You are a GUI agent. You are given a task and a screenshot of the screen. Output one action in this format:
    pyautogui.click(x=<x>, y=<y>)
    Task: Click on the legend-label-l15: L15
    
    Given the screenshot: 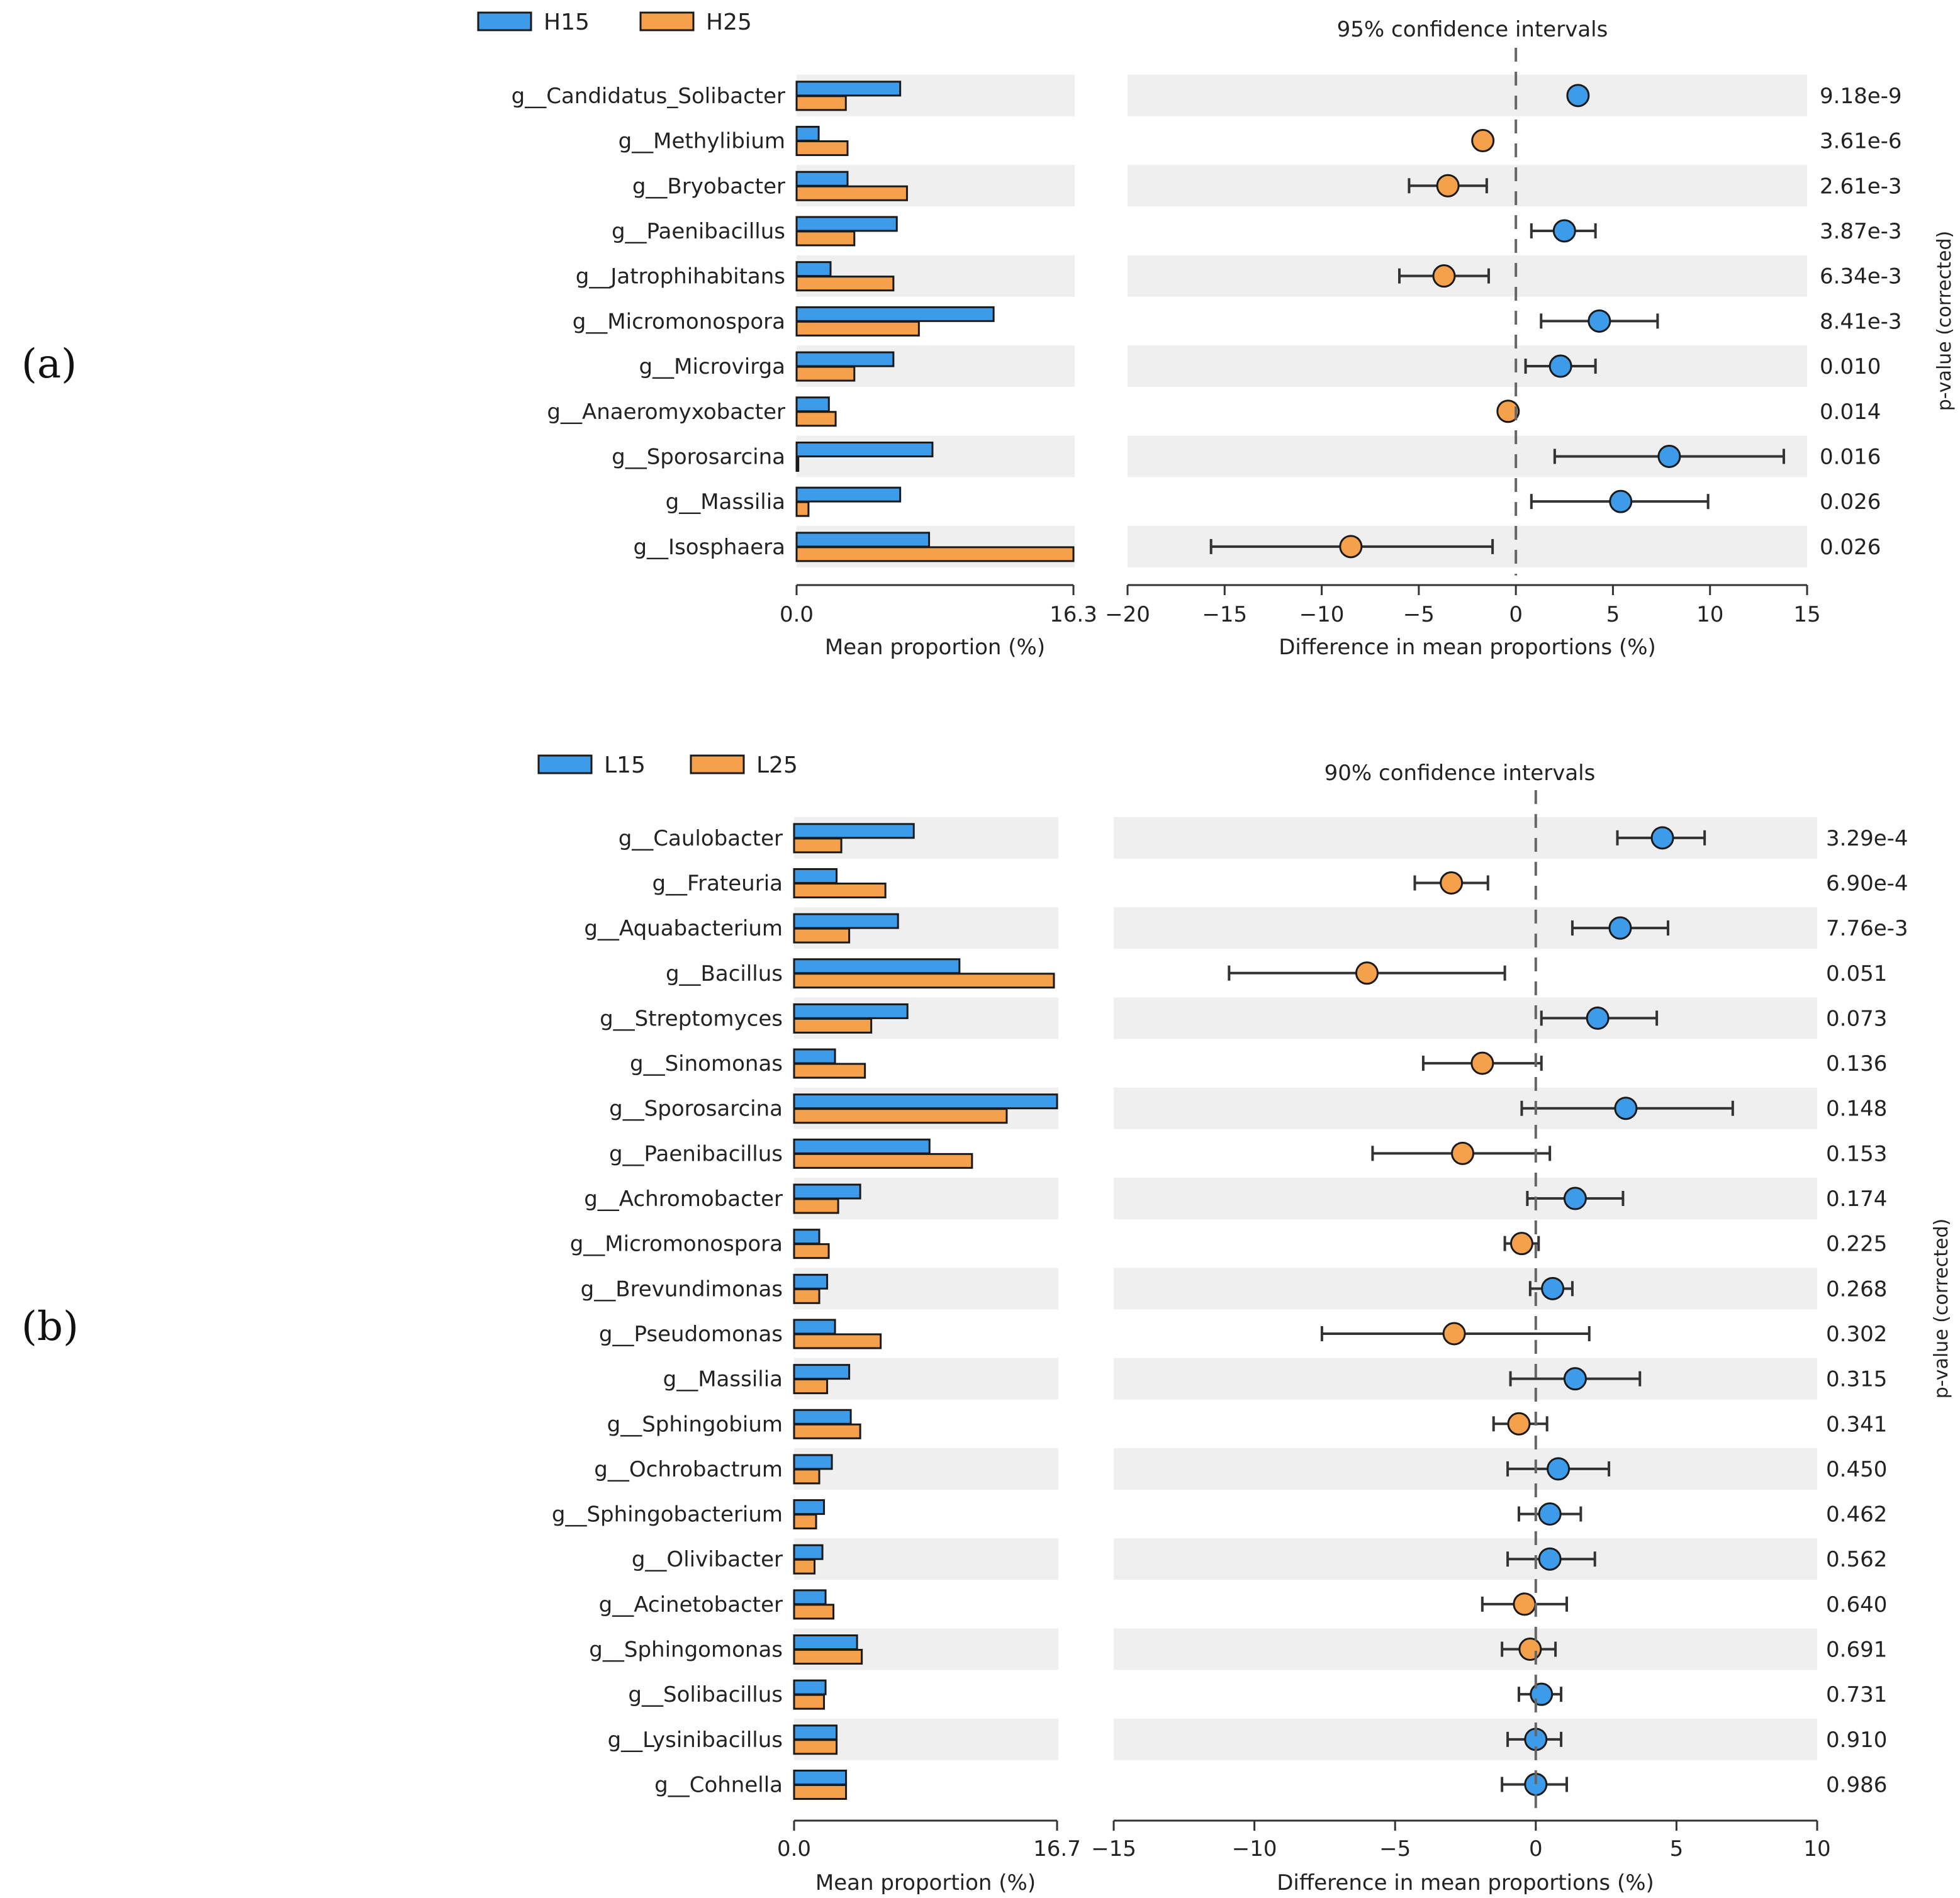 What is the action you would take?
    pyautogui.click(x=625, y=765)
    